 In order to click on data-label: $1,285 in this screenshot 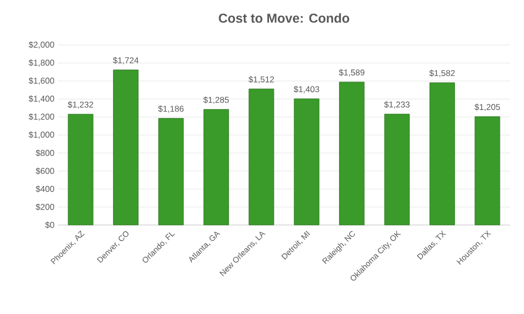, I will do `click(216, 100)`.